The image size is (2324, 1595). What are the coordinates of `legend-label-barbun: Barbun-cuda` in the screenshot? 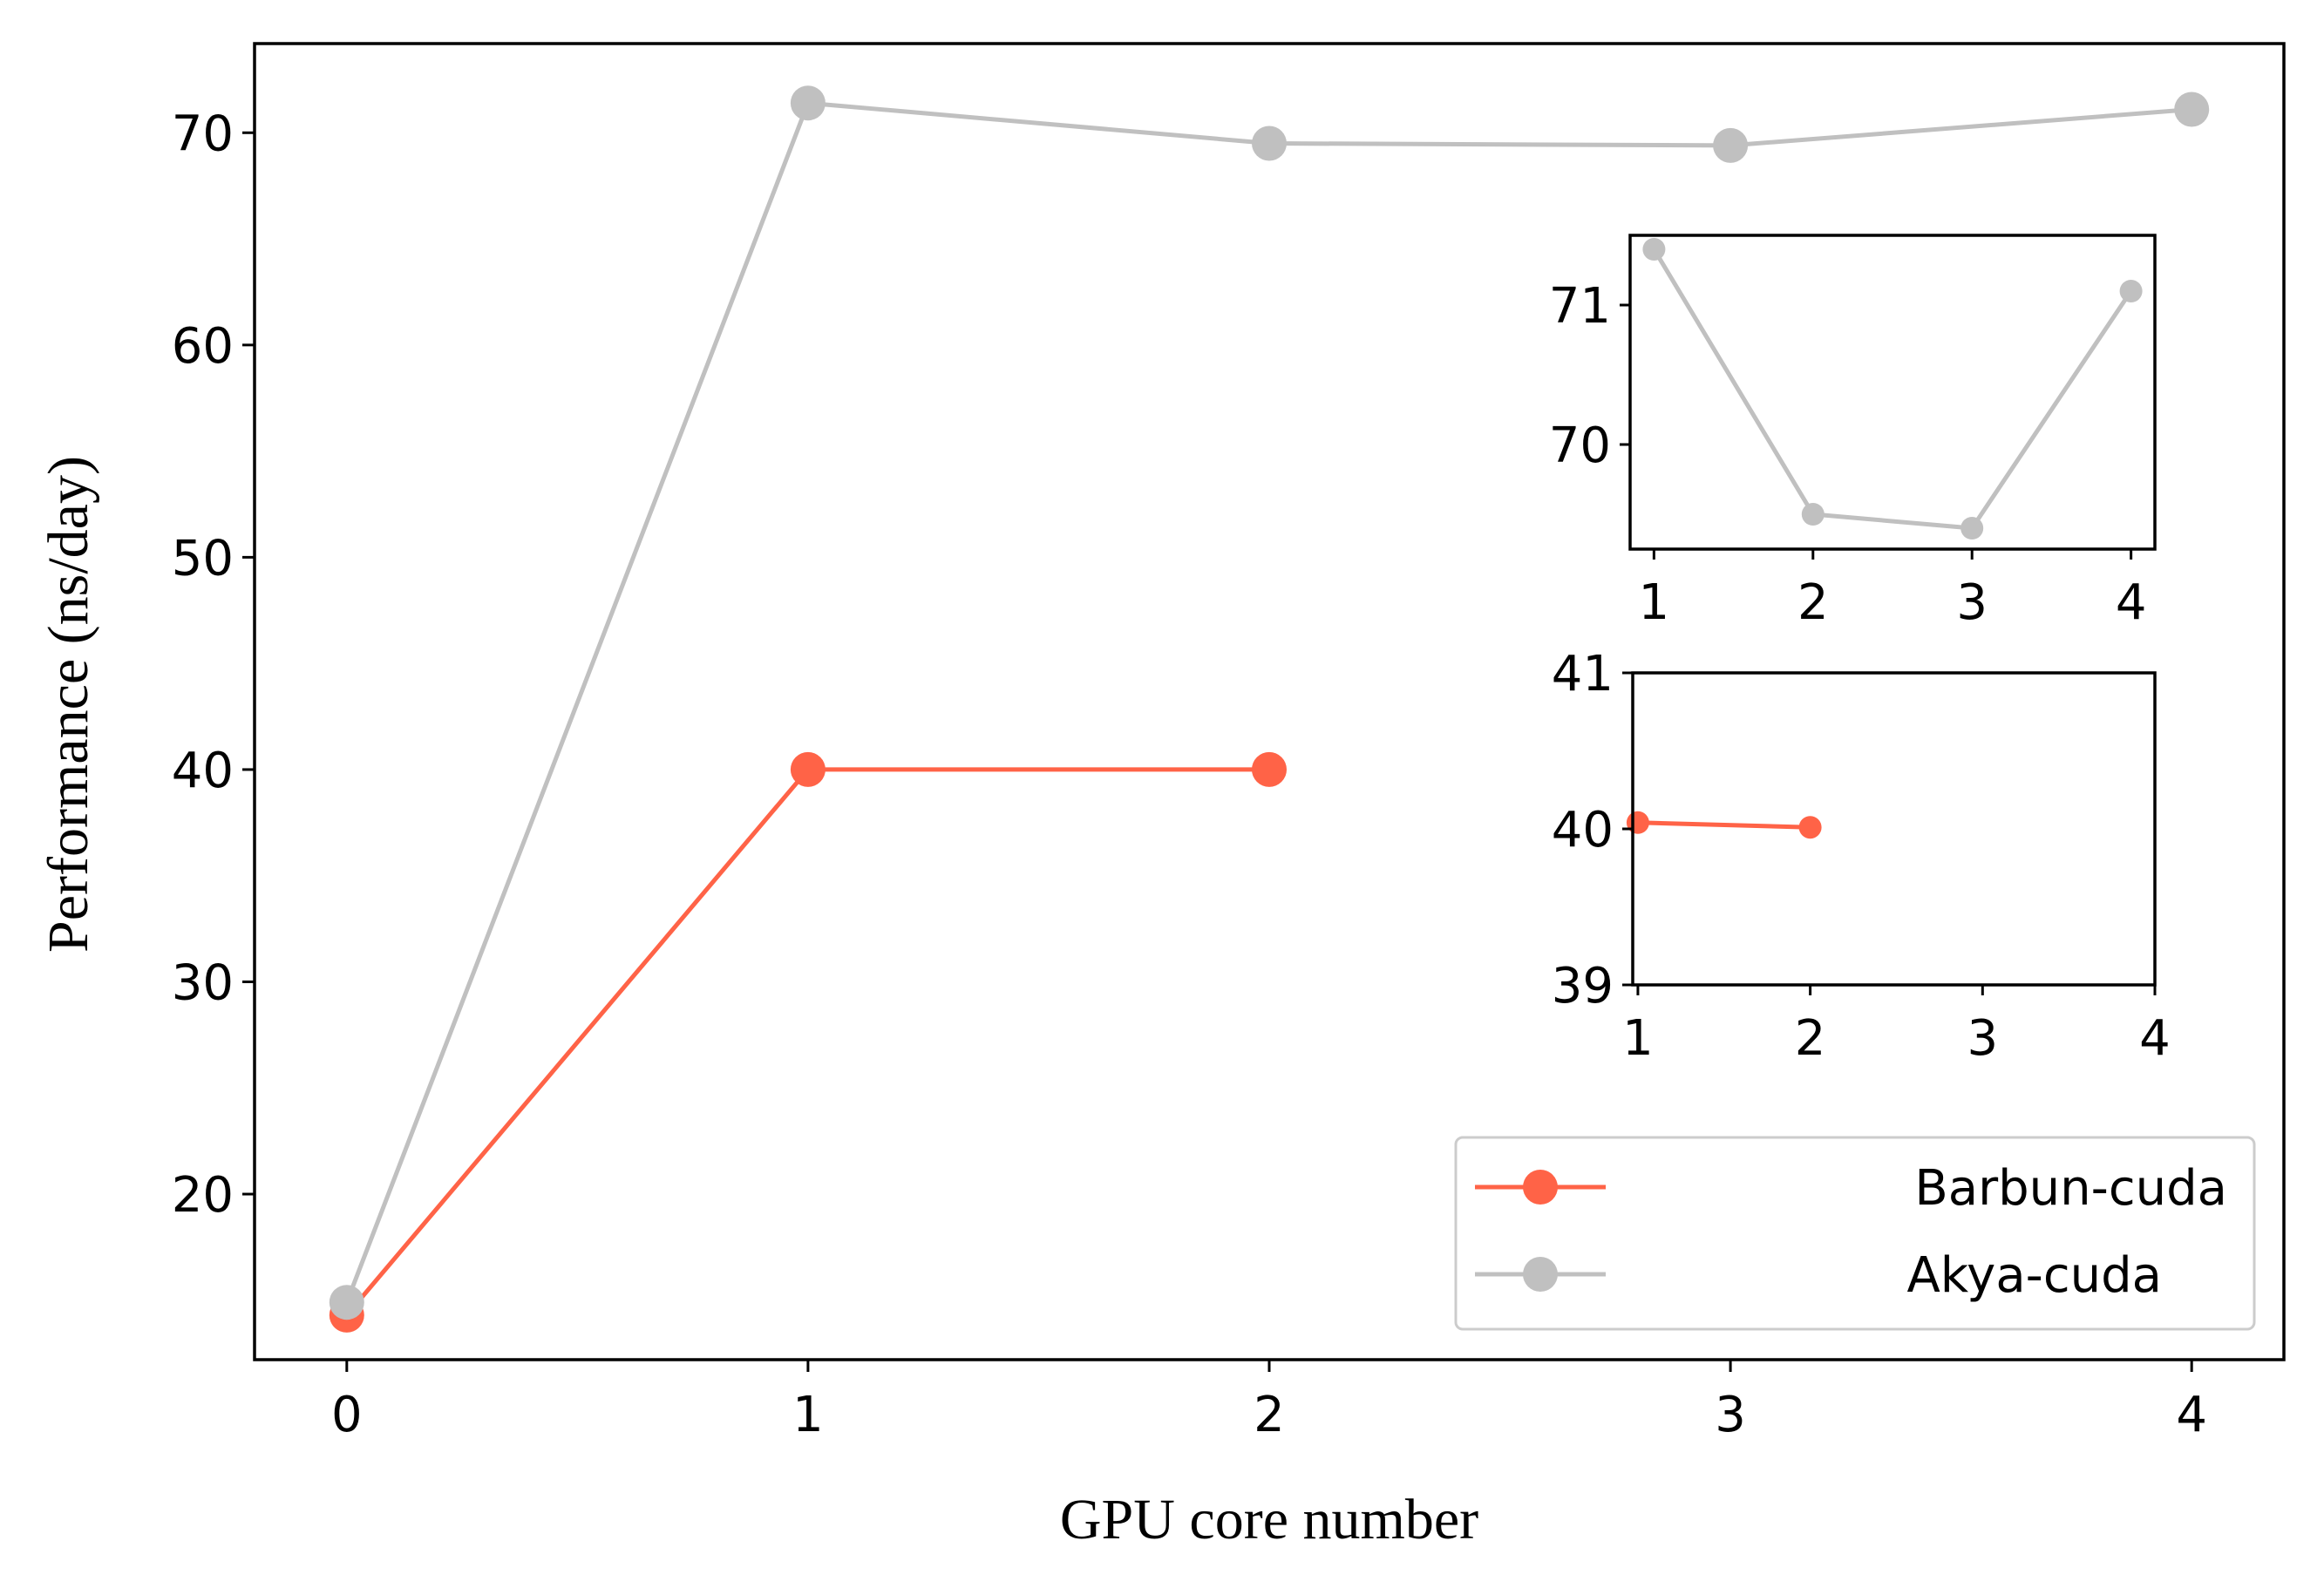 It's located at (2070, 1188).